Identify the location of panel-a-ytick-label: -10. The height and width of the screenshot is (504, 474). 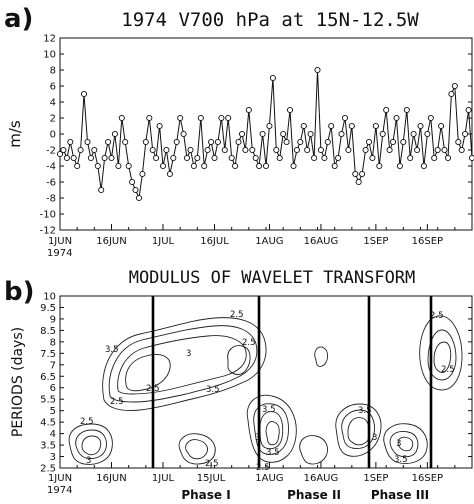
(48, 215).